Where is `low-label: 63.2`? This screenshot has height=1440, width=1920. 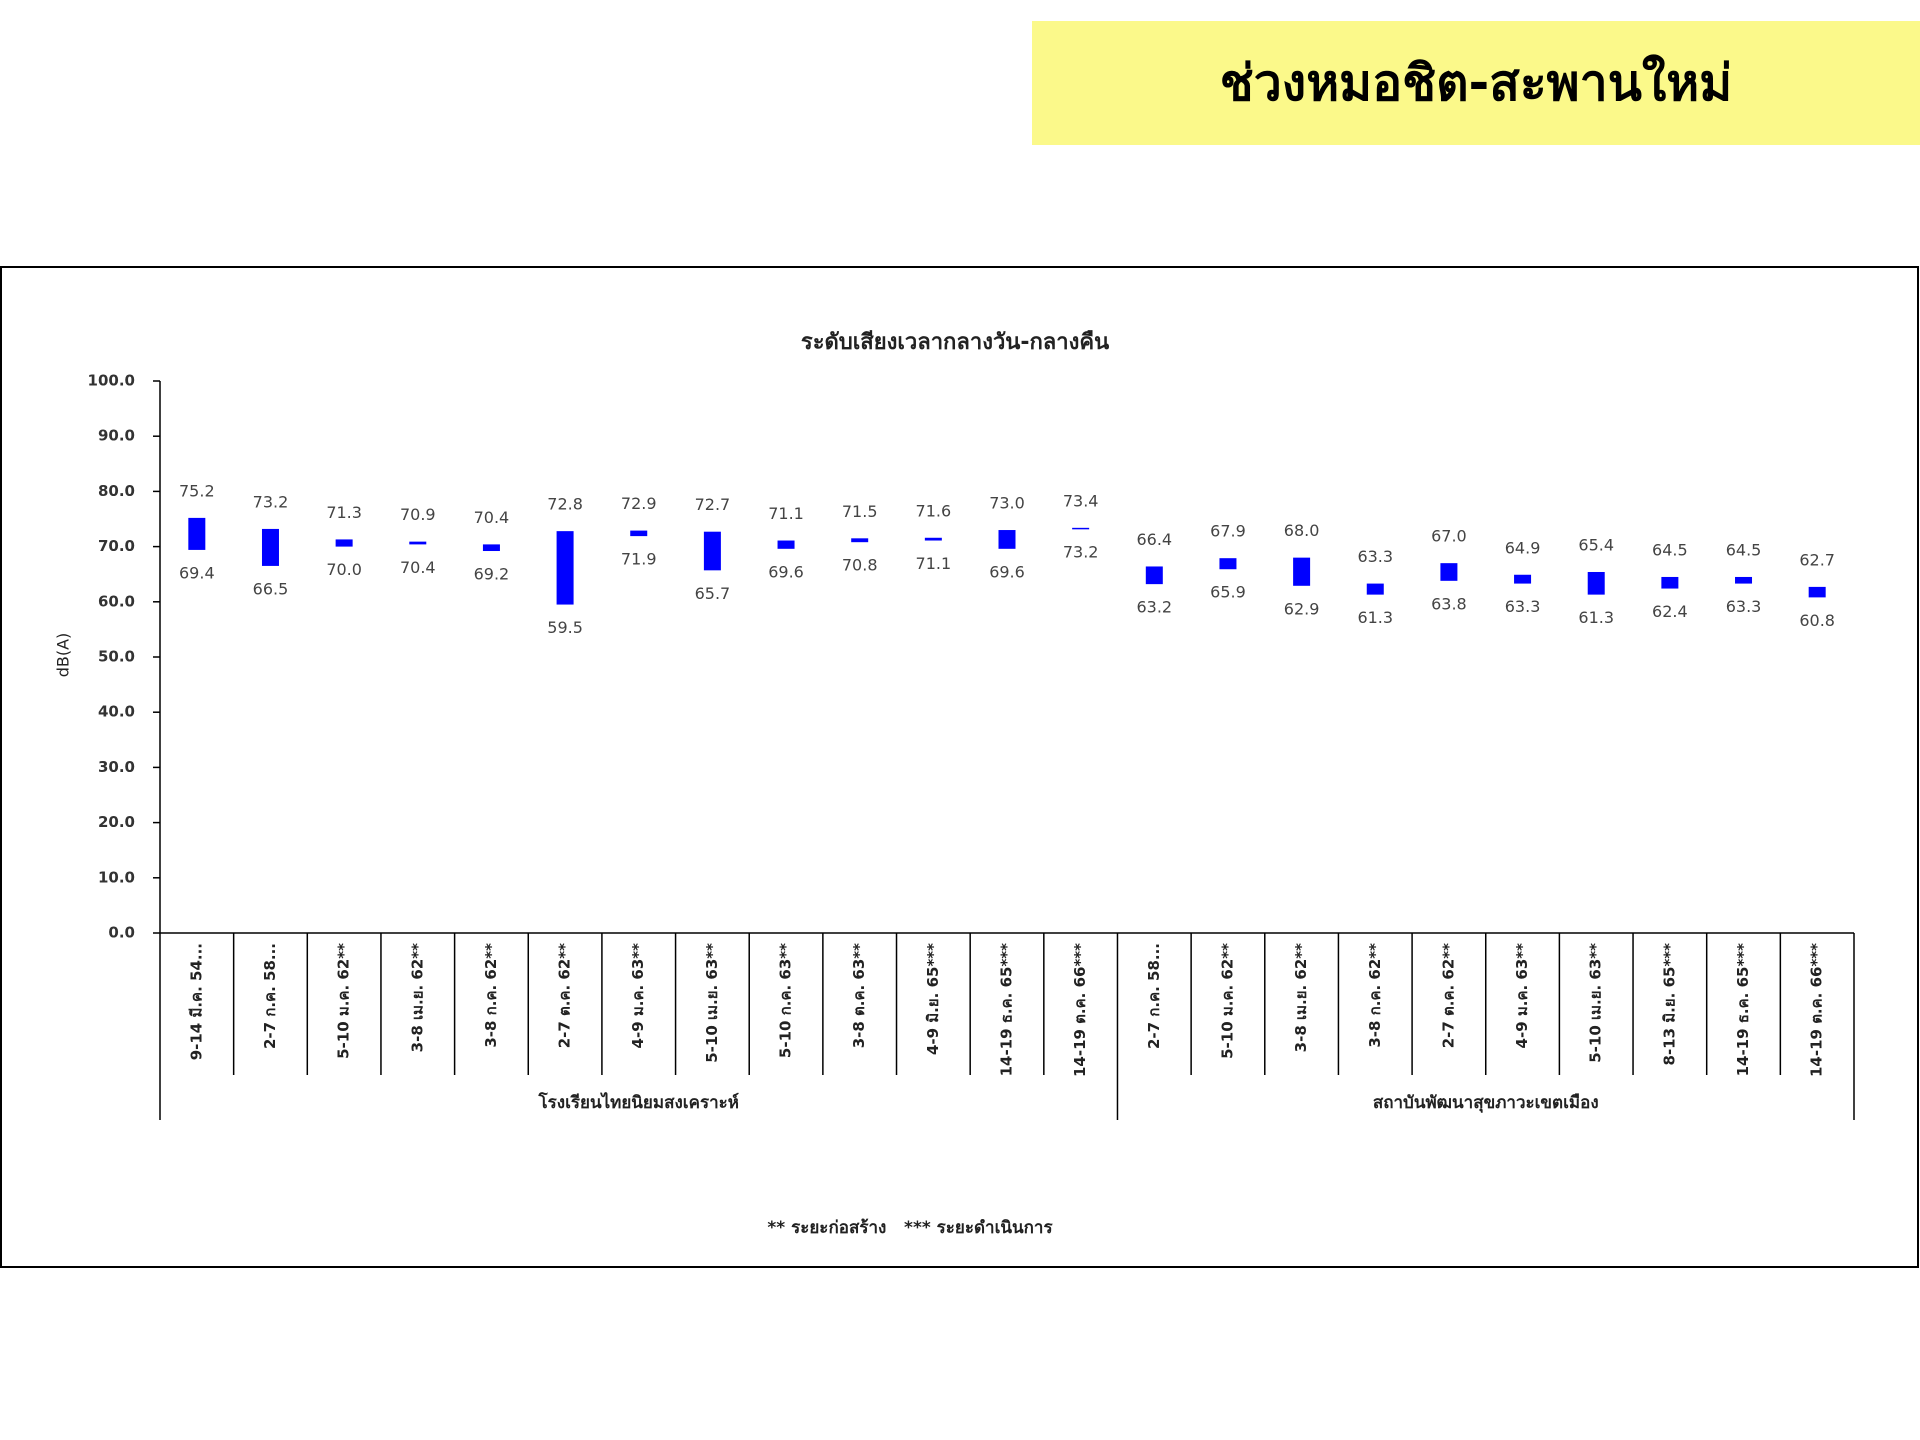
low-label: 63.2 is located at coordinates (1154, 607).